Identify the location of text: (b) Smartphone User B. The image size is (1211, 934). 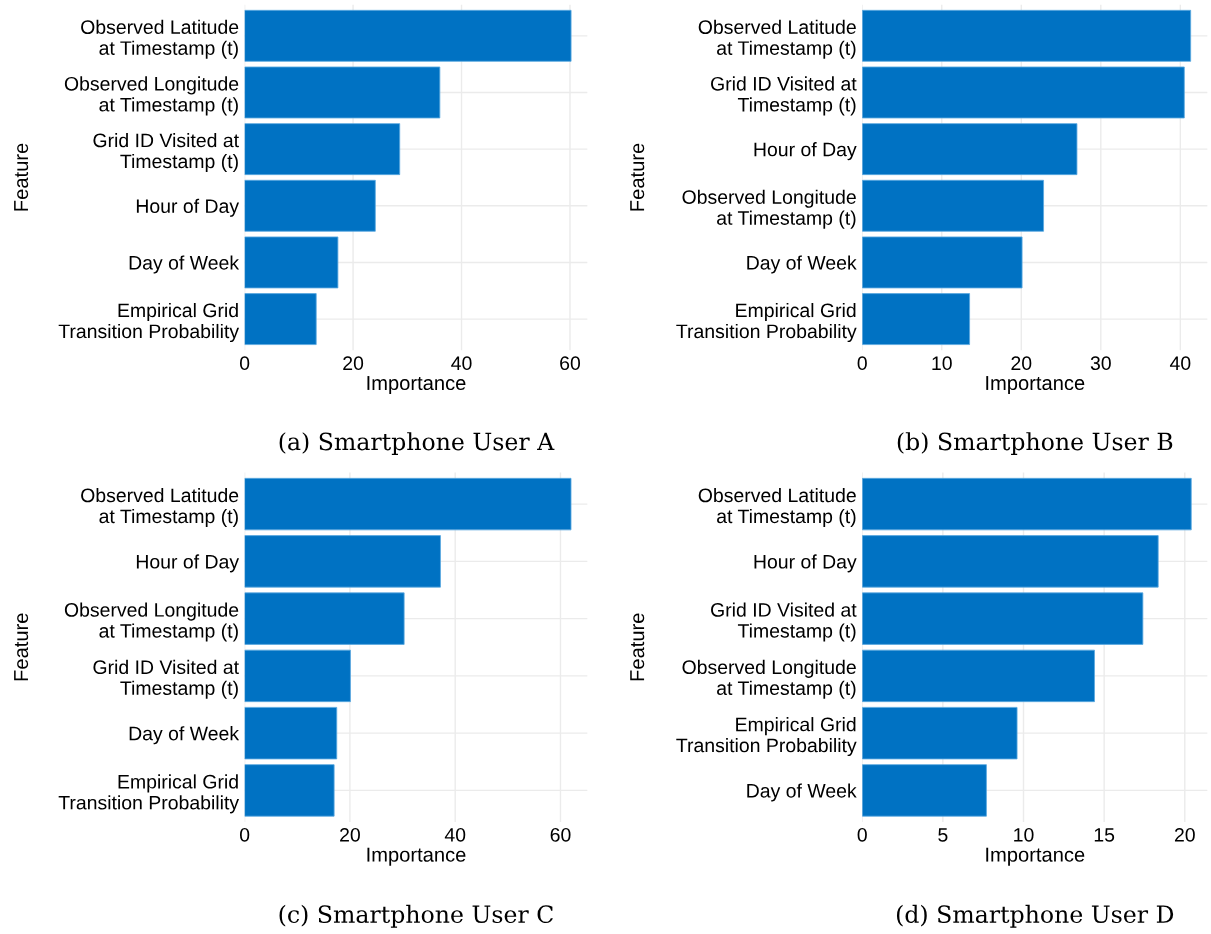
(1035, 443).